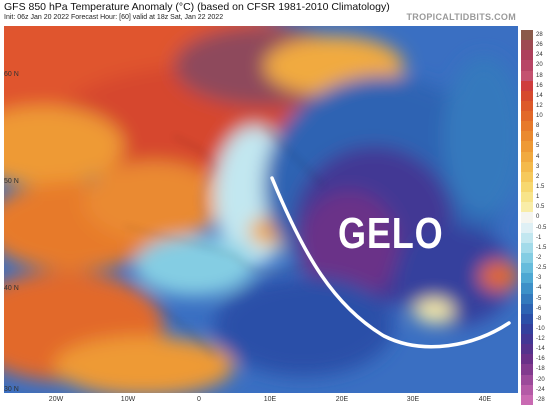  I want to click on colorbar, so click(527, 218).